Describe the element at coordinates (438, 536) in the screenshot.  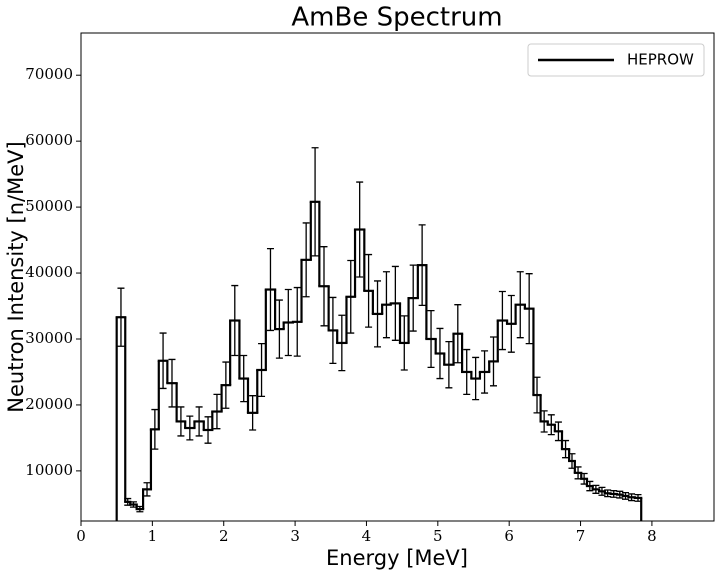
I see `x-tick-label: 5` at that location.